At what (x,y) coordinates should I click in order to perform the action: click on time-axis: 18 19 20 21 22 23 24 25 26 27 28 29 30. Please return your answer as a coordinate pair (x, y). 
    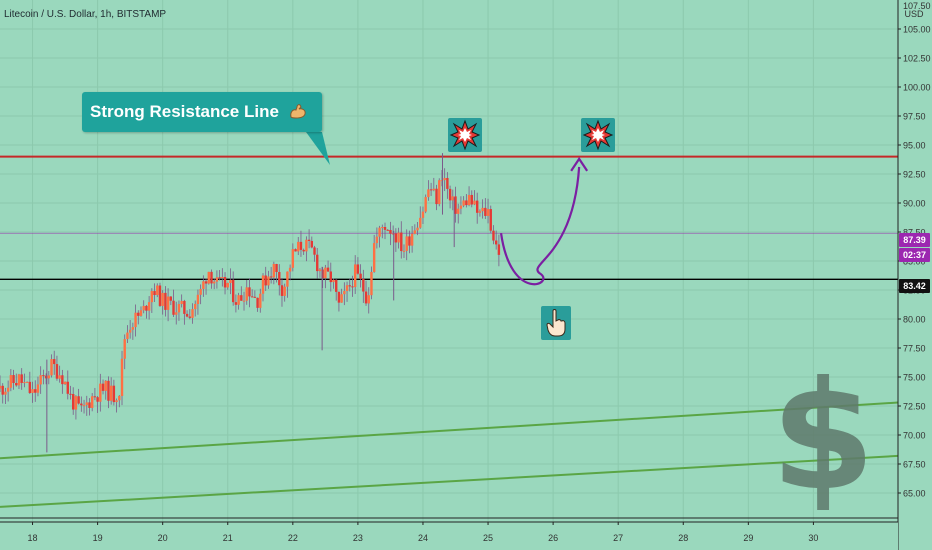
    Looking at the image, I should click on (449, 535).